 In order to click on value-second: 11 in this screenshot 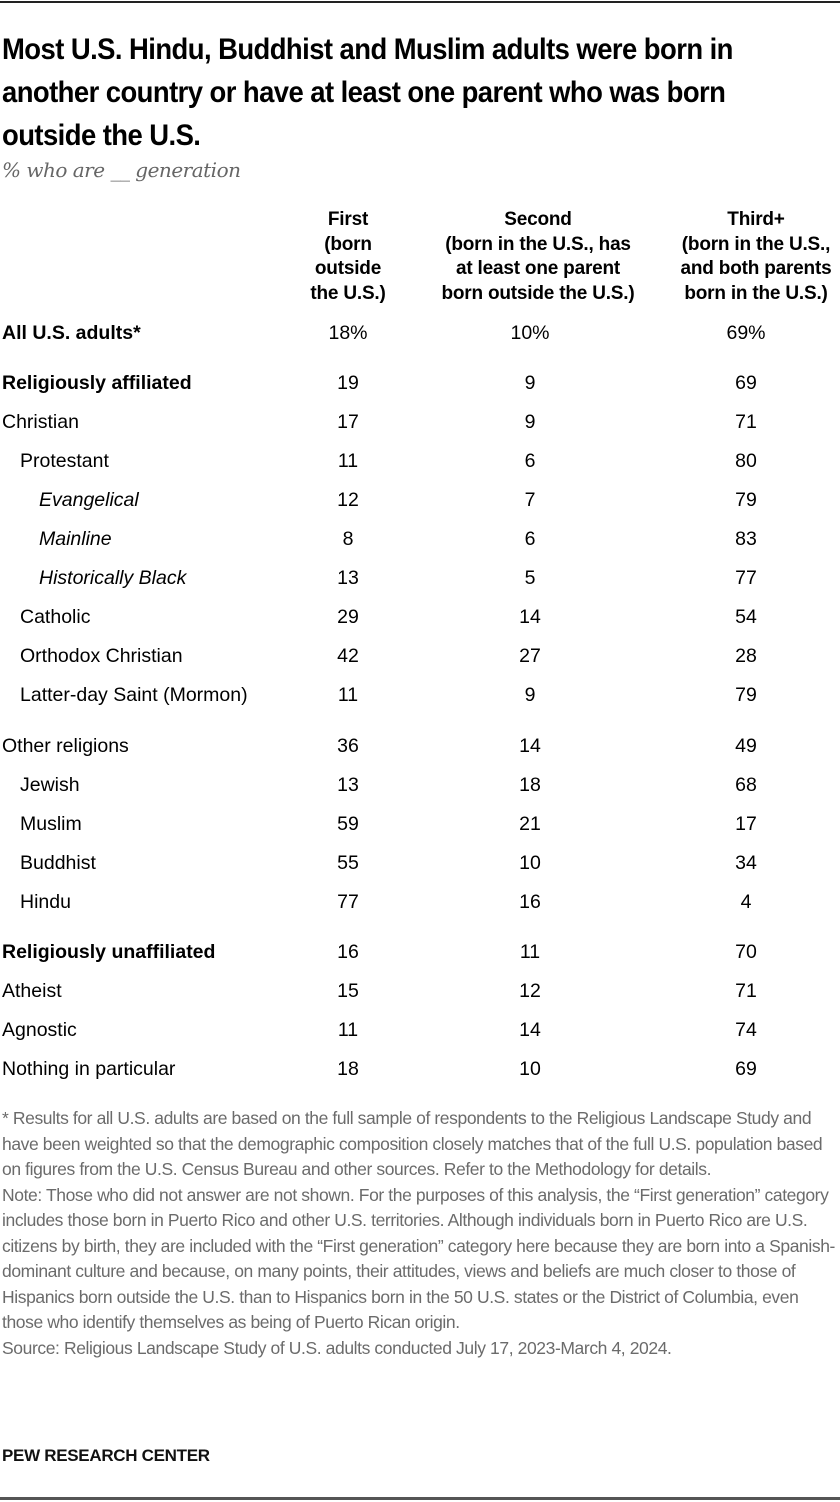, I will do `click(530, 952)`.